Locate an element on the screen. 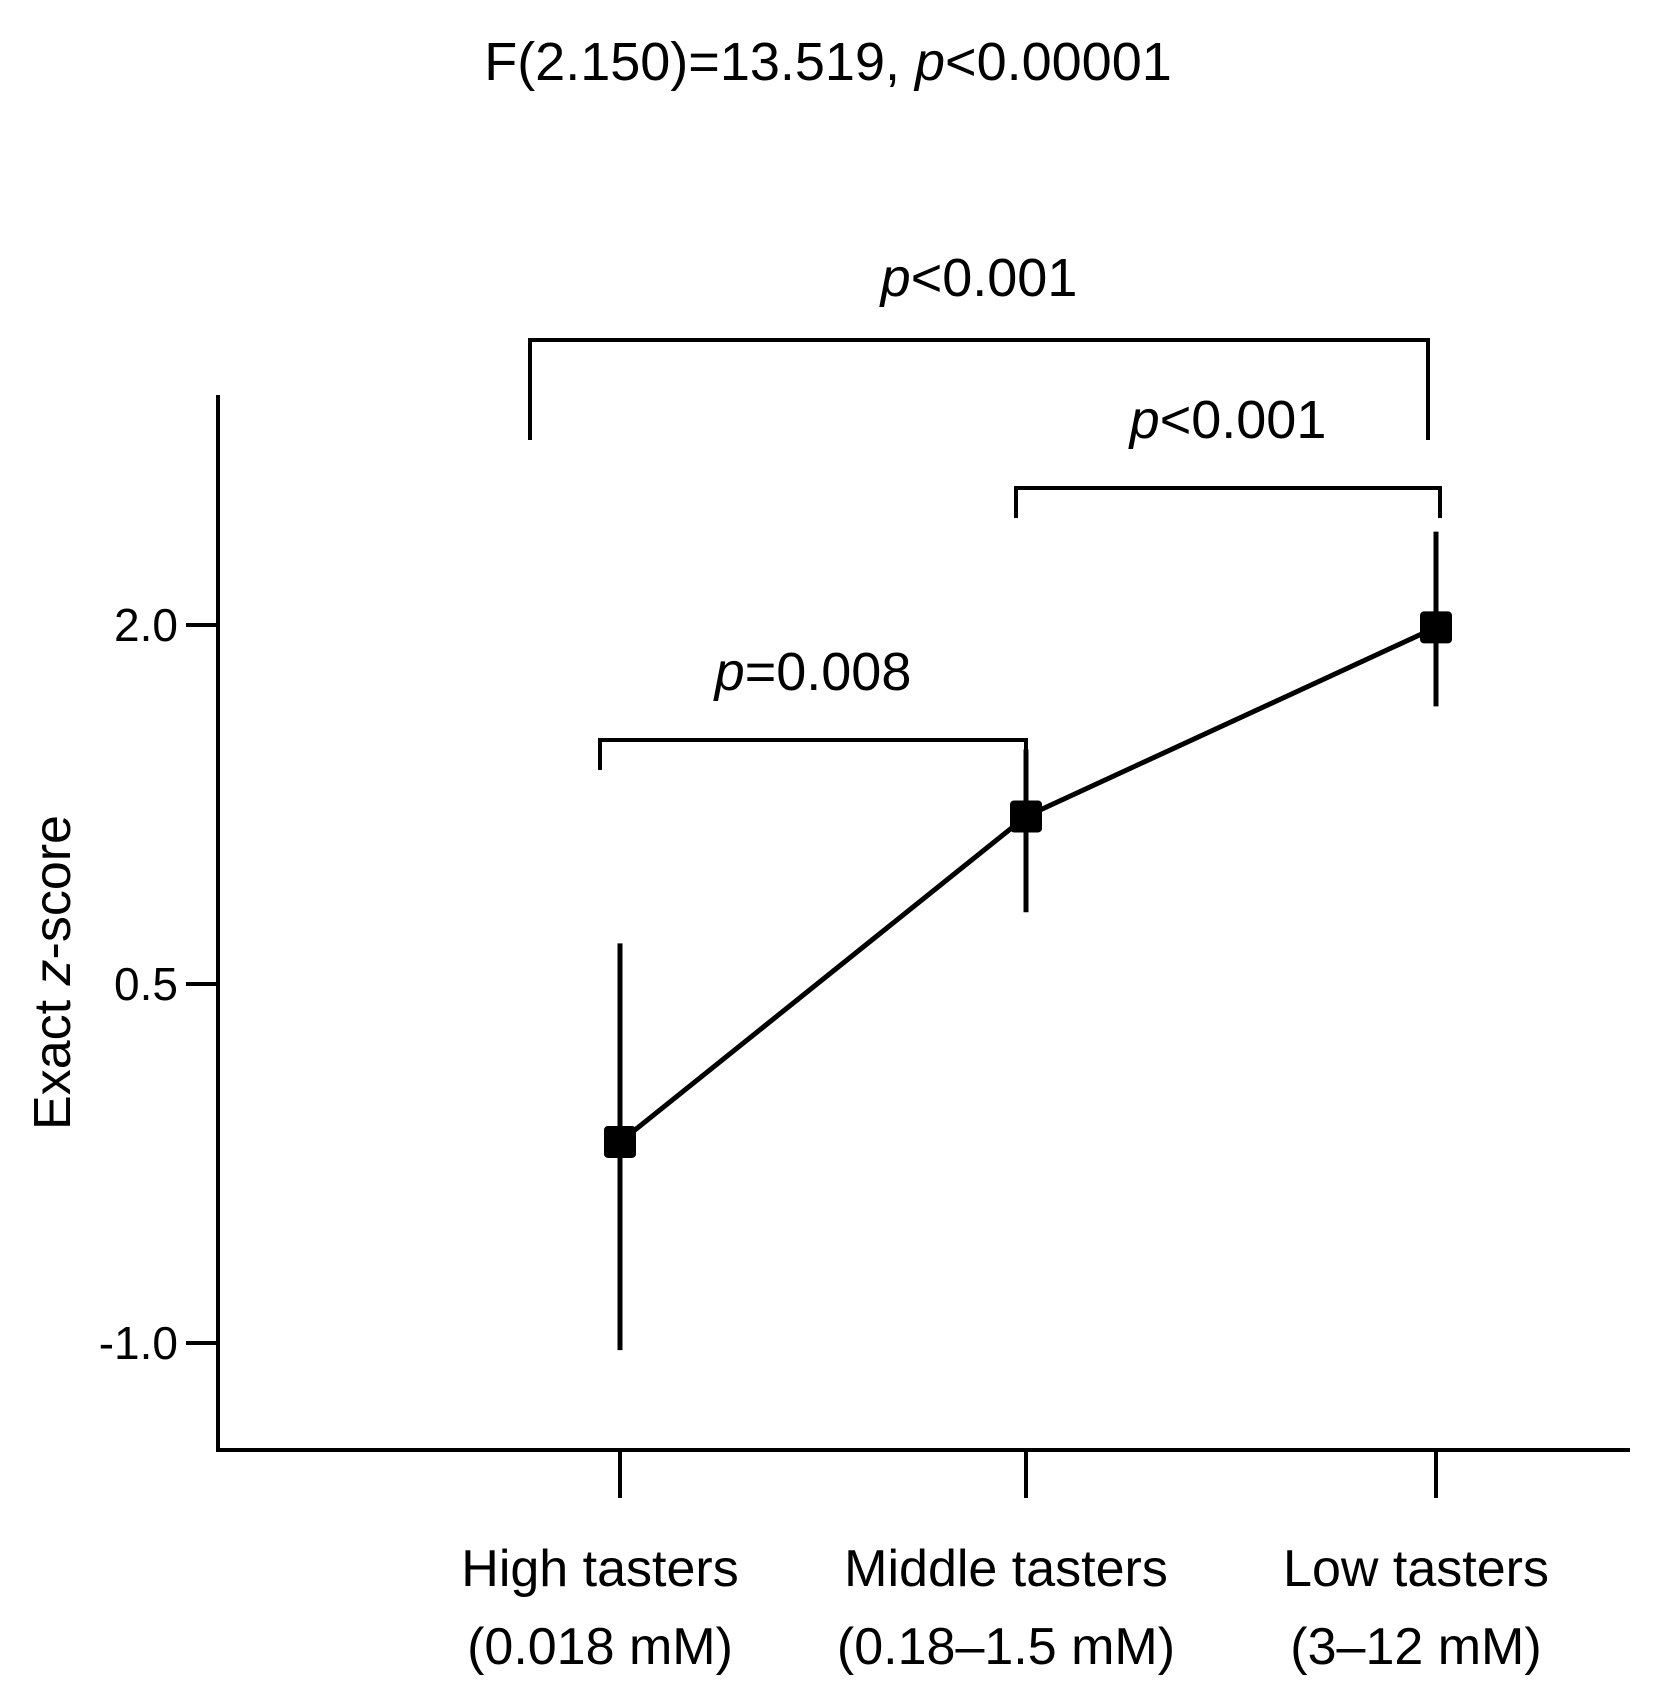 The height and width of the screenshot is (1693, 1656). y-tick-label: 0.5 is located at coordinates (146, 984).